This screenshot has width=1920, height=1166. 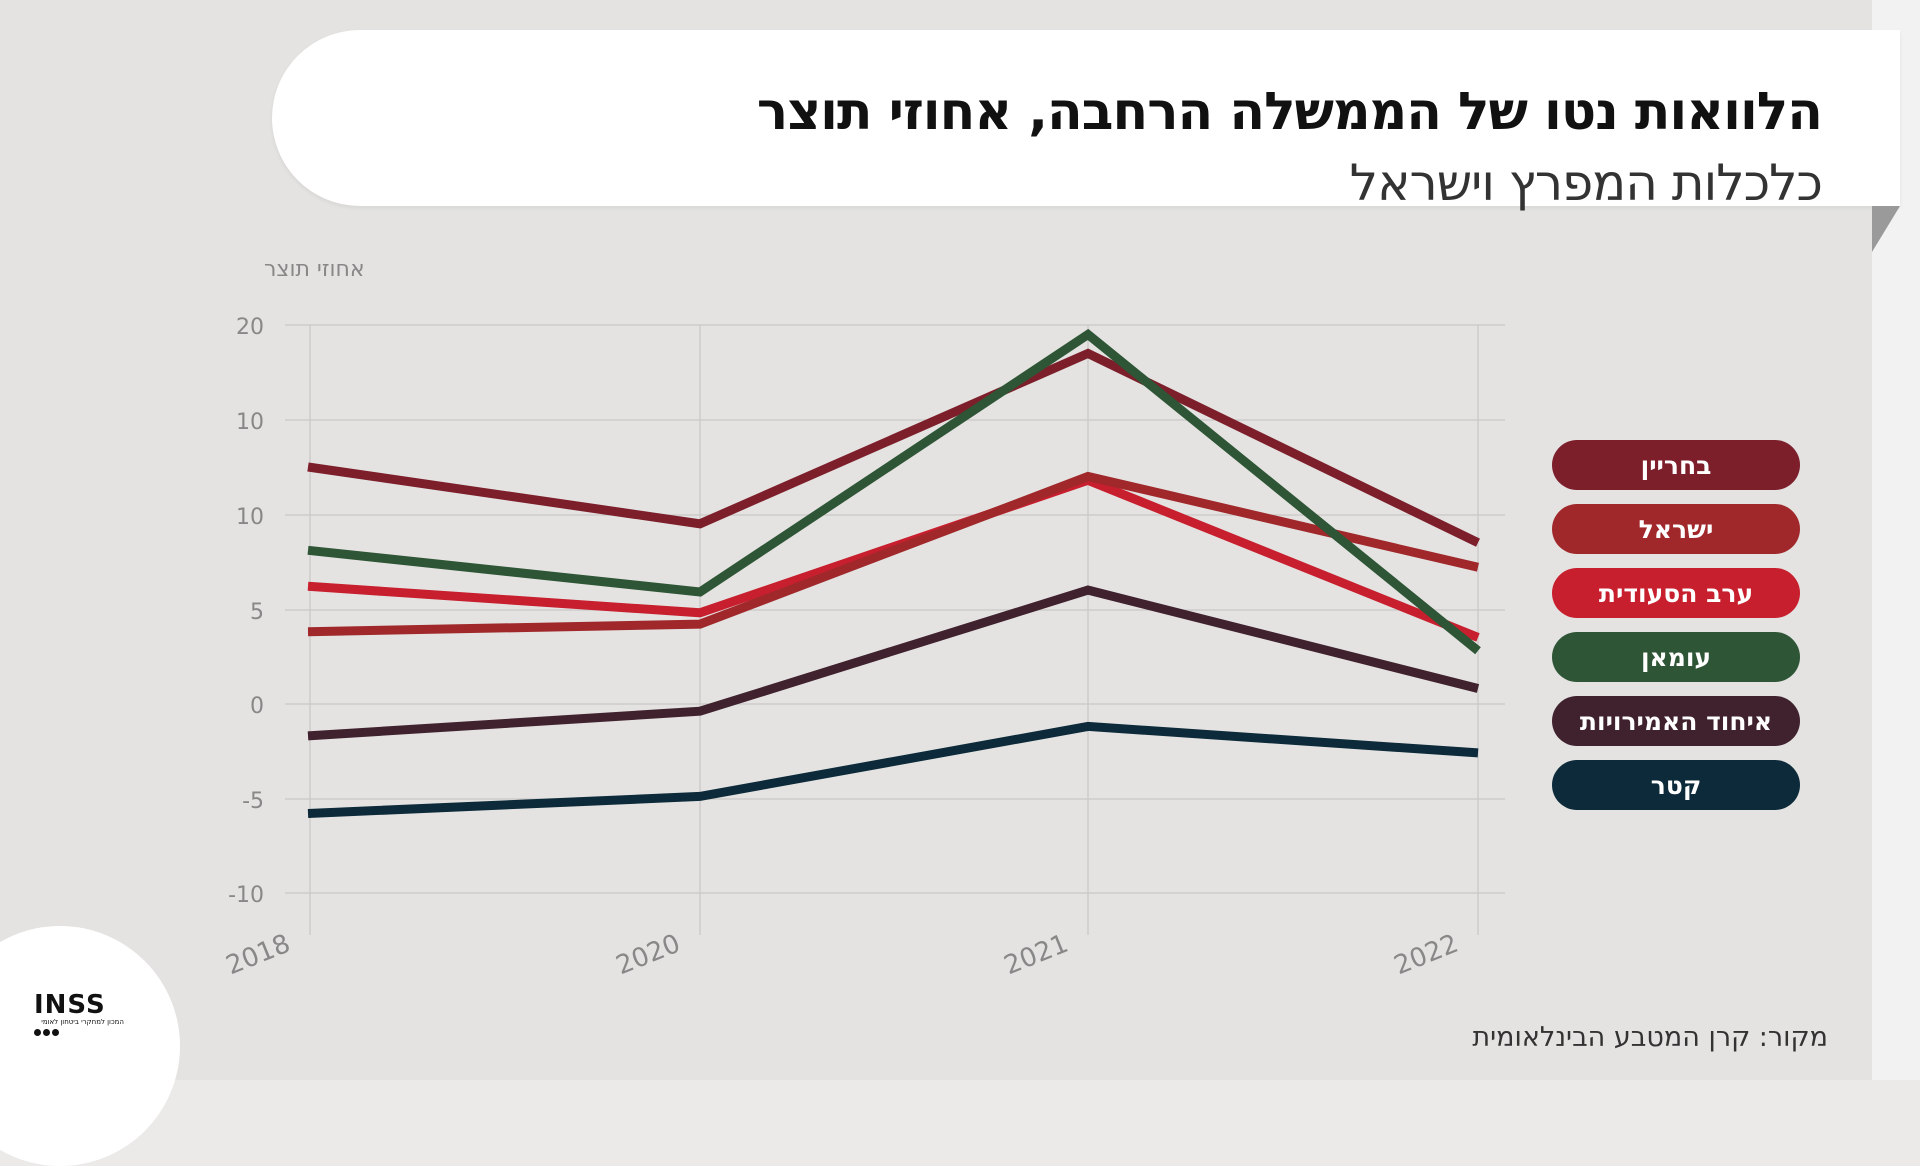 What do you see at coordinates (1650, 1037) in the screenshot?
I see `source-note: מקור: קרן המטבע הבינלאומית` at bounding box center [1650, 1037].